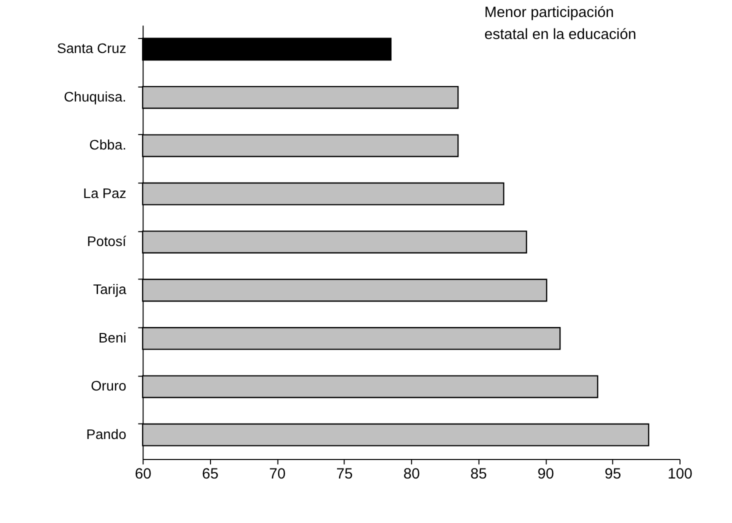  What do you see at coordinates (546, 474) in the screenshot?
I see `x-tick-label: 90` at bounding box center [546, 474].